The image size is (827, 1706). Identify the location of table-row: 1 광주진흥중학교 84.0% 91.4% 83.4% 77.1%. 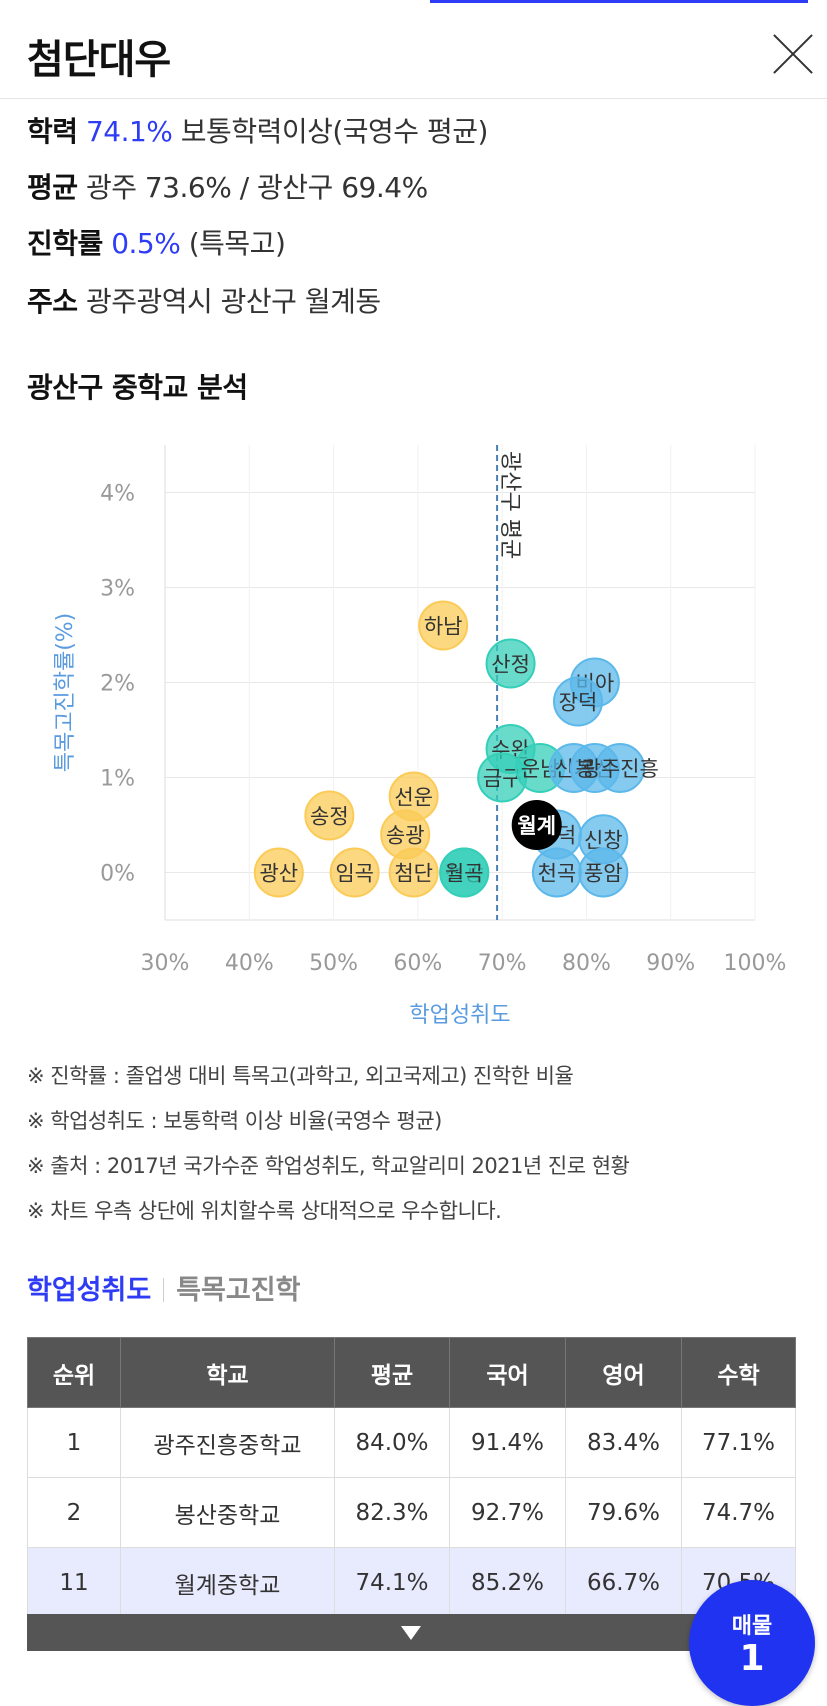
(411, 1442).